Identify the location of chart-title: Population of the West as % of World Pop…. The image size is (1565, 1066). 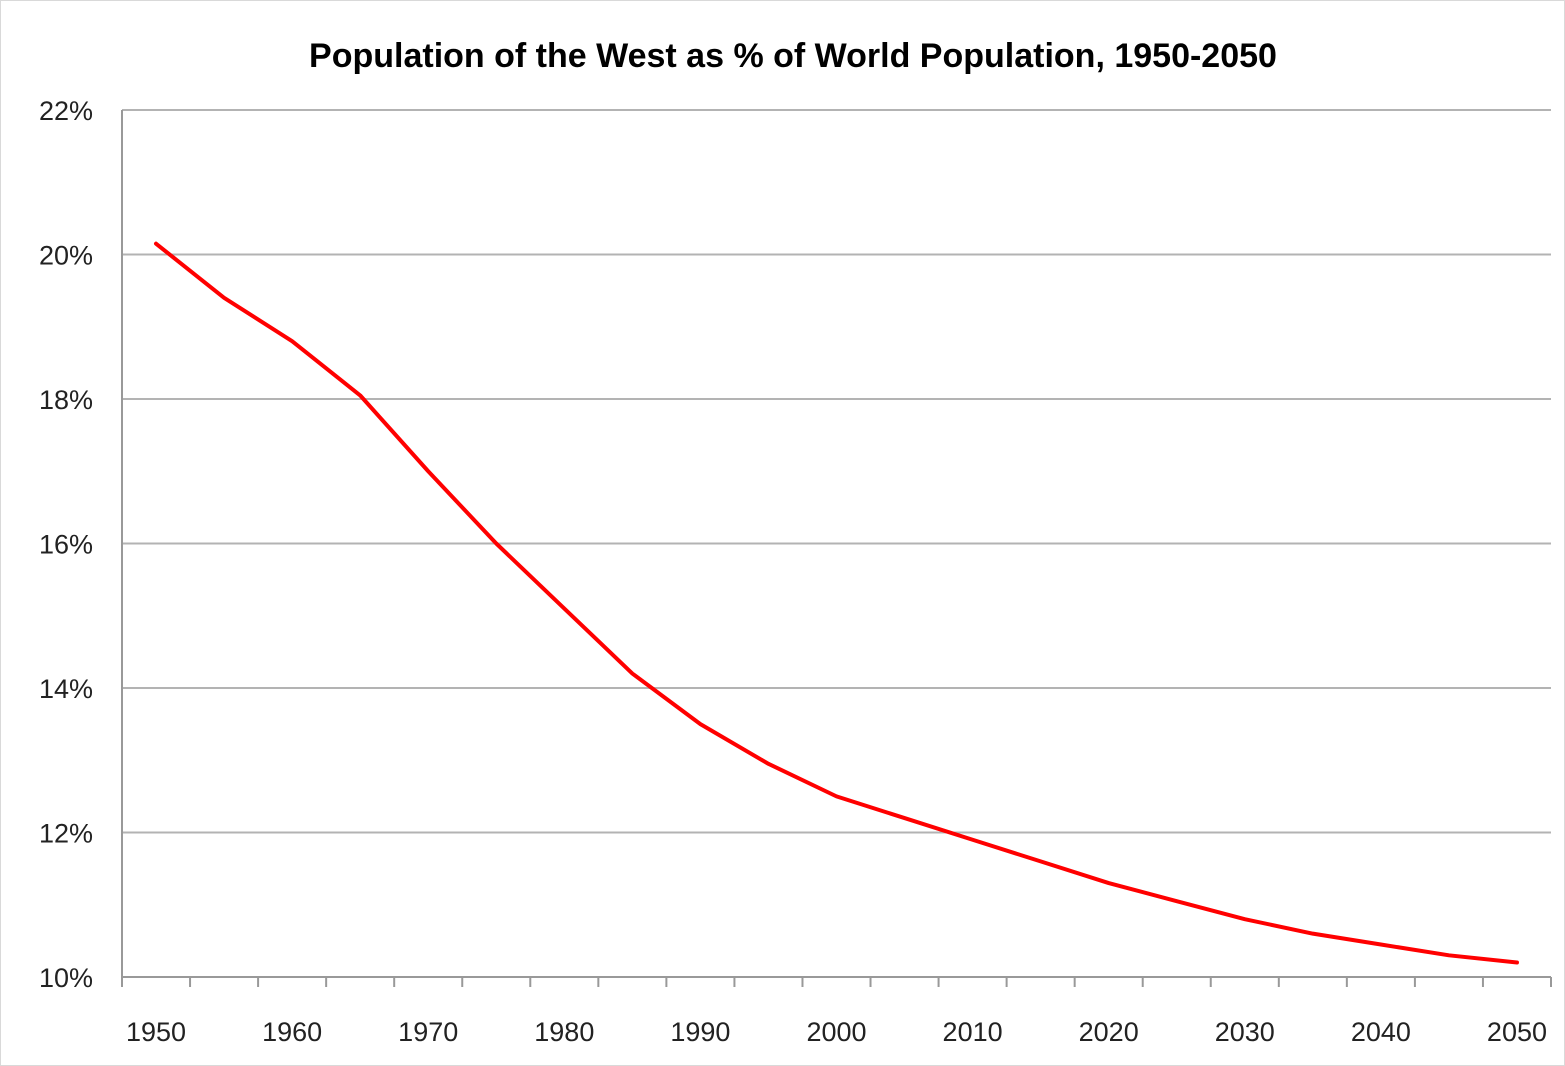
(793, 56).